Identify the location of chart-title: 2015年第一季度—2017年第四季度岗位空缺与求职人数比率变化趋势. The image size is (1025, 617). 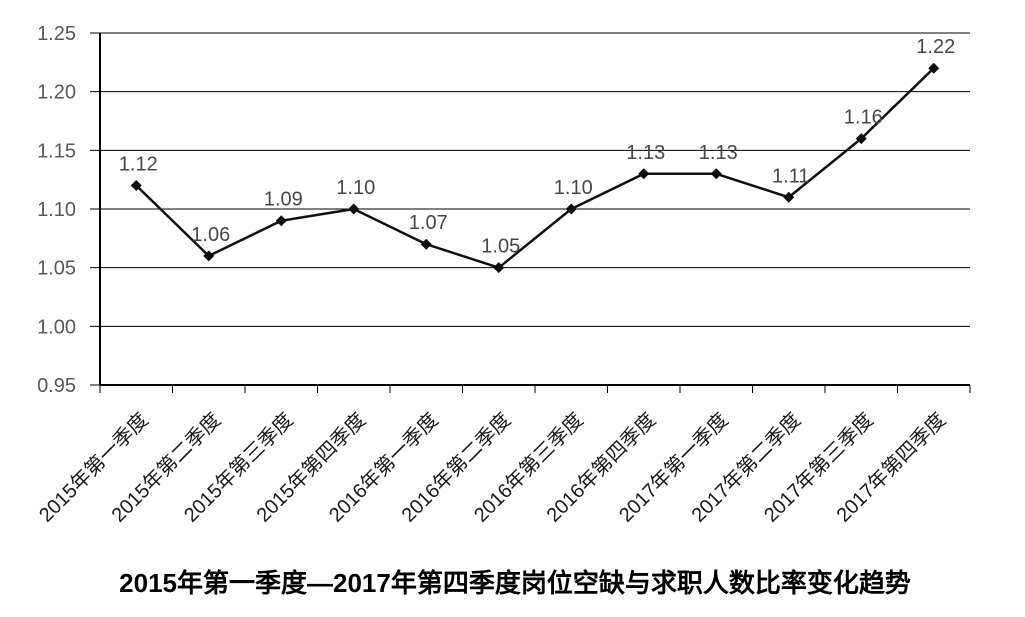
(515, 583).